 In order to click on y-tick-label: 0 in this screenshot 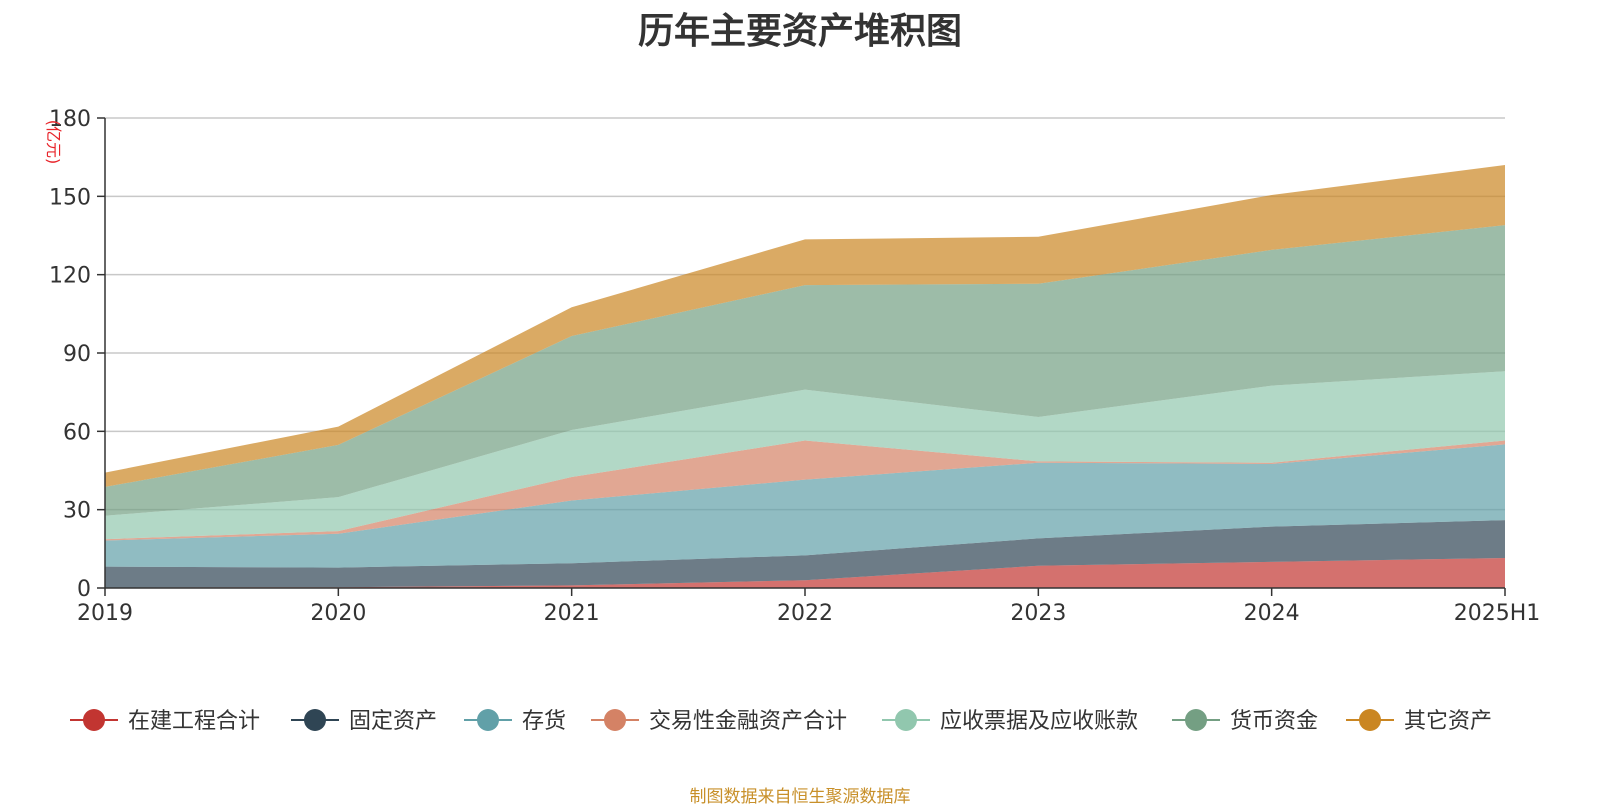, I will do `click(84, 589)`.